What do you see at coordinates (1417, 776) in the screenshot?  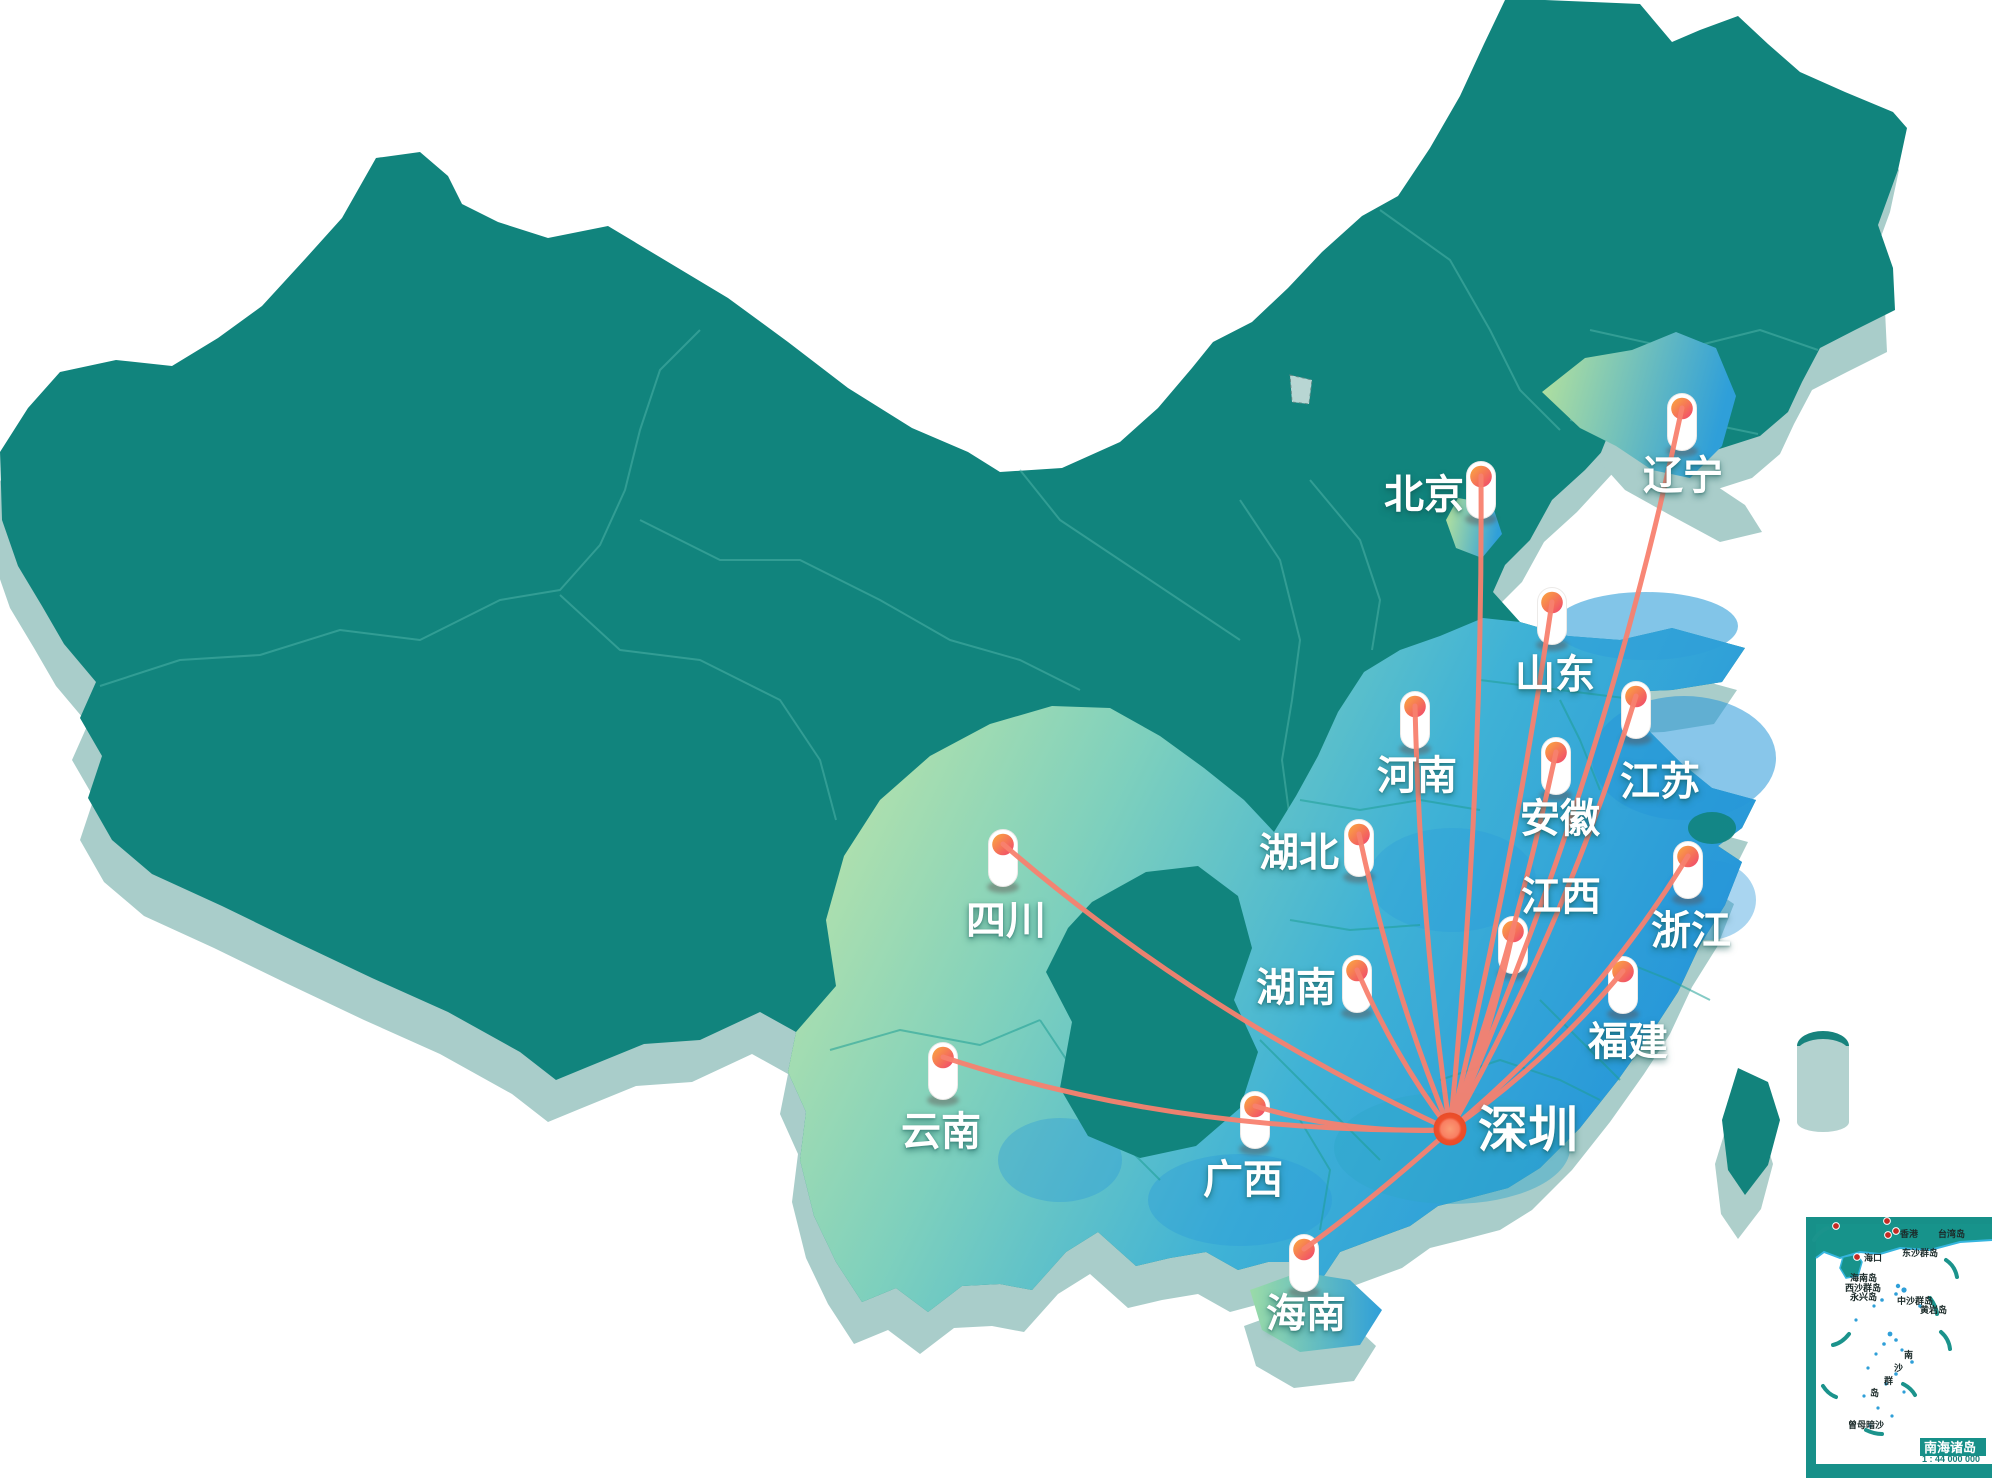 I see `label-henan: 河南` at bounding box center [1417, 776].